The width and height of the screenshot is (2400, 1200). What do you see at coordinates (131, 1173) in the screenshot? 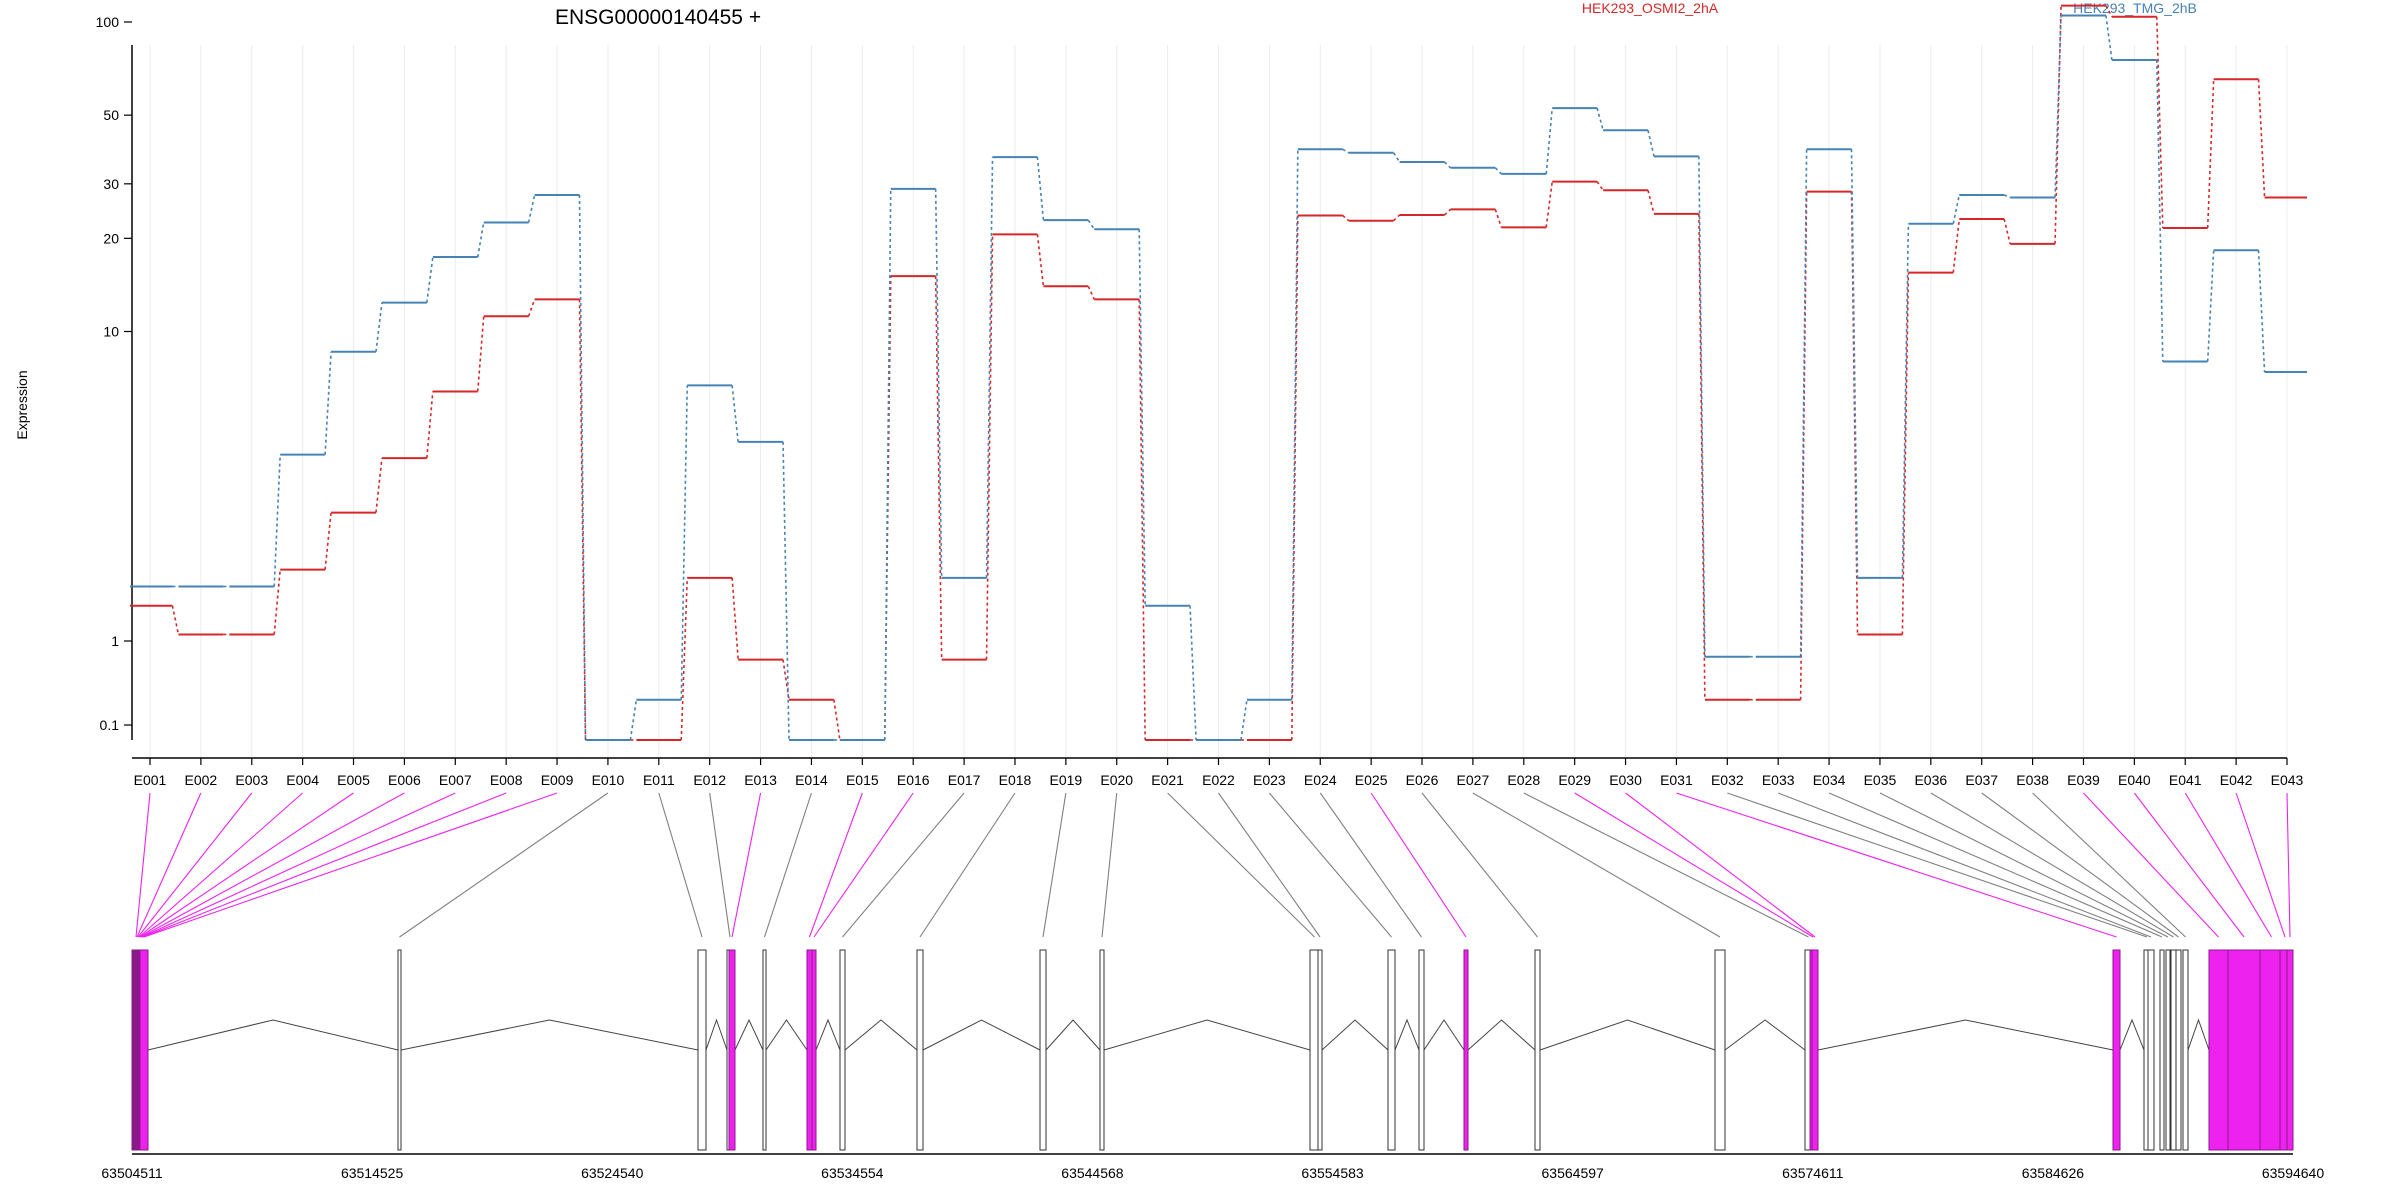
I see `genomic-tick-label: 63504511` at bounding box center [131, 1173].